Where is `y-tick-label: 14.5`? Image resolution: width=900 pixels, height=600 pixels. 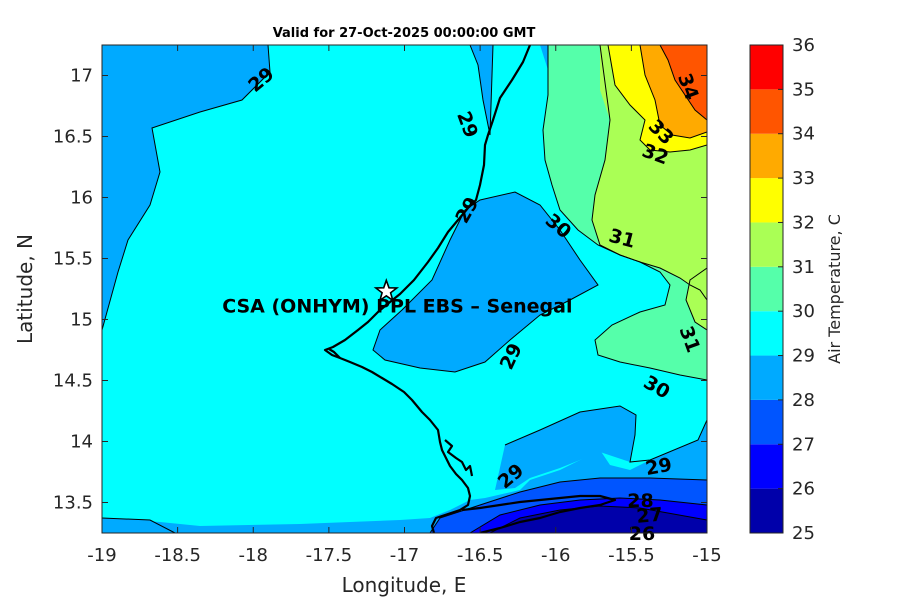
y-tick-label: 14.5 is located at coordinates (73, 381).